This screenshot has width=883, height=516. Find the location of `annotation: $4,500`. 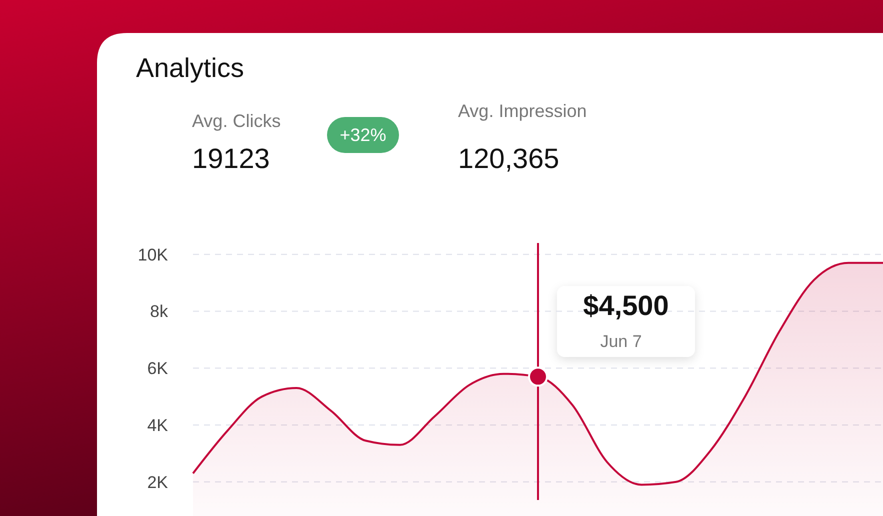

annotation: $4,500 is located at coordinates (626, 305).